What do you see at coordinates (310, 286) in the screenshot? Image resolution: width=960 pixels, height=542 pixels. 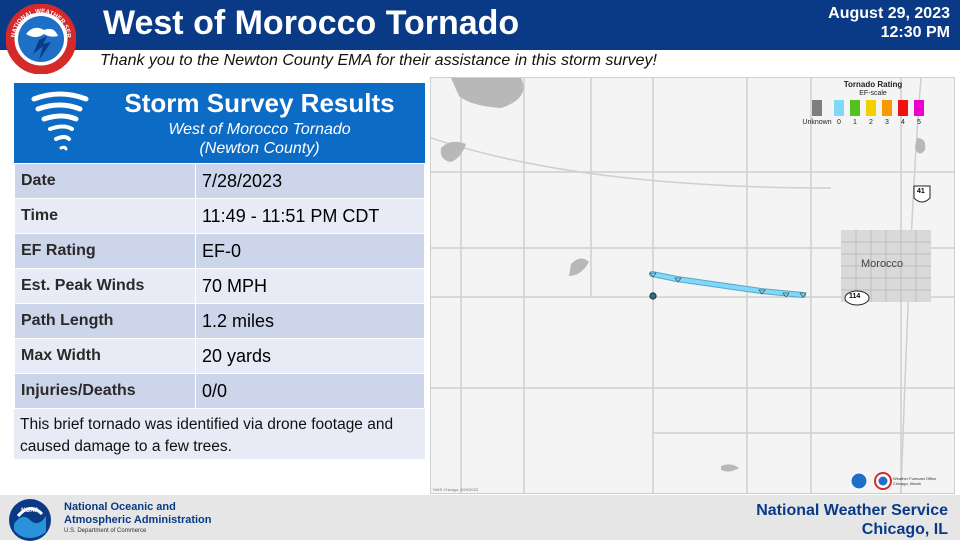 I see `row-value: 70 MPH` at bounding box center [310, 286].